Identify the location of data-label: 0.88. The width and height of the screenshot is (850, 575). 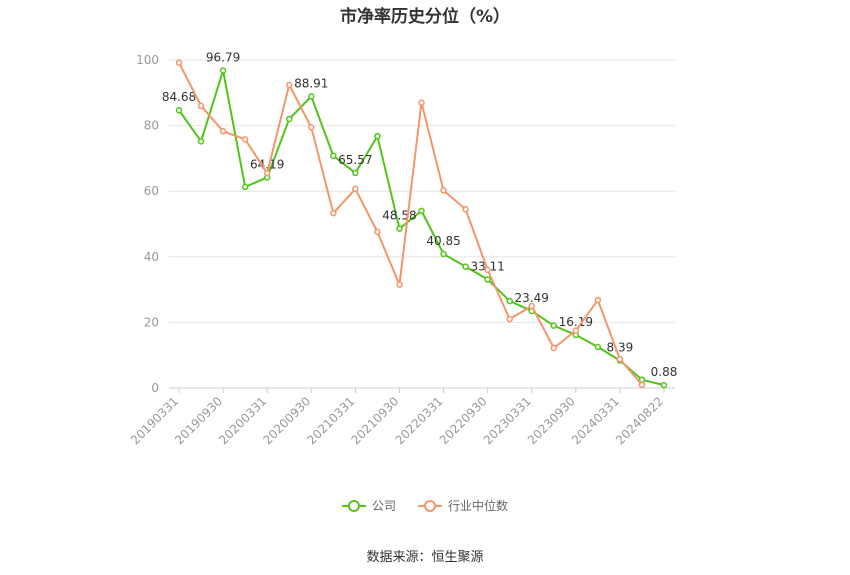
(664, 372).